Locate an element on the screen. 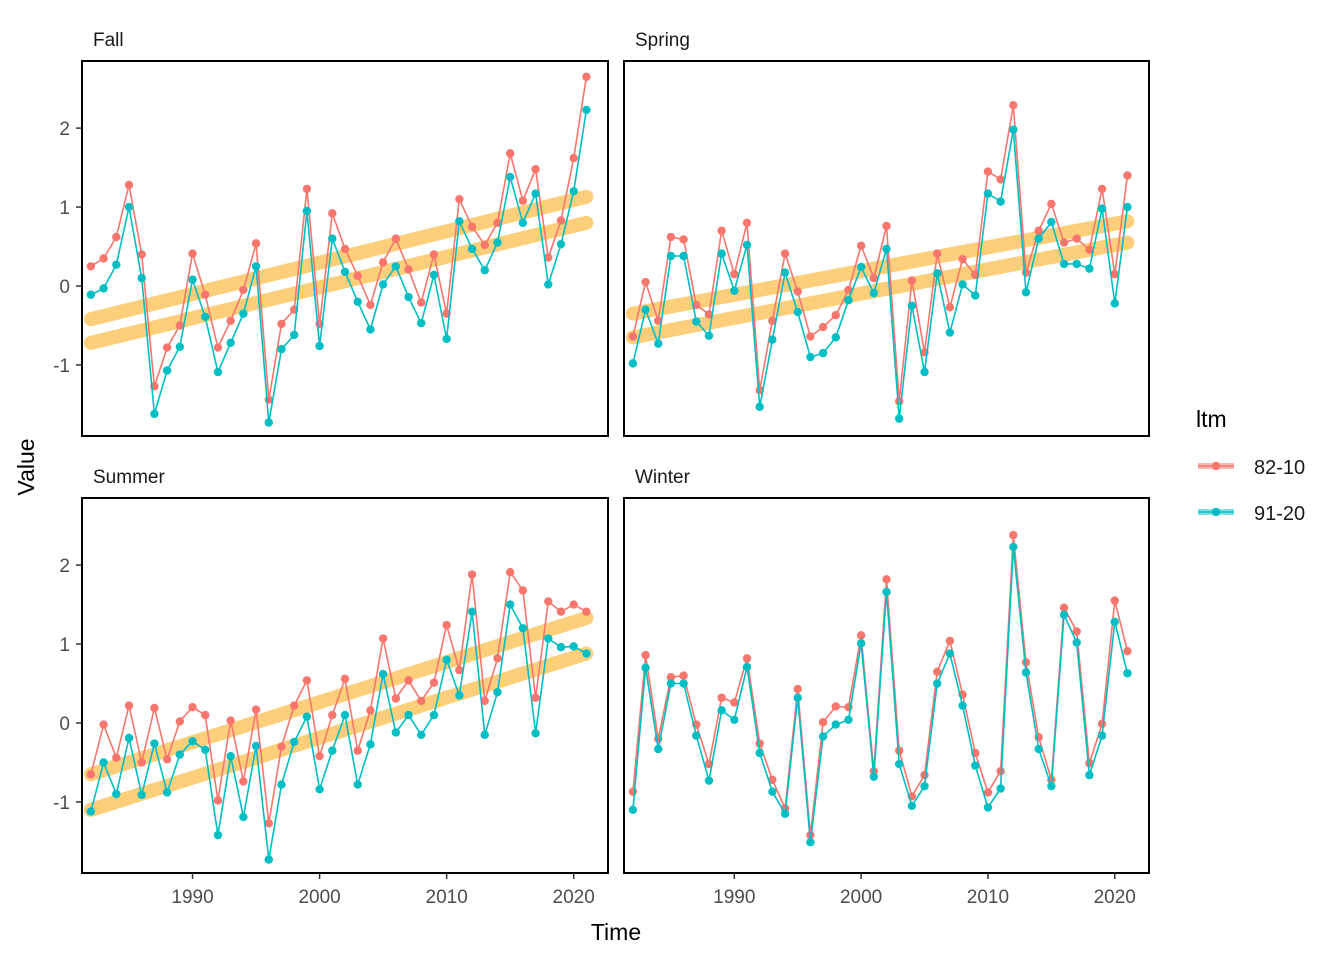 Image resolution: width=1344 pixels, height=960 pixels. x-tick-label: 2020 is located at coordinates (574, 897).